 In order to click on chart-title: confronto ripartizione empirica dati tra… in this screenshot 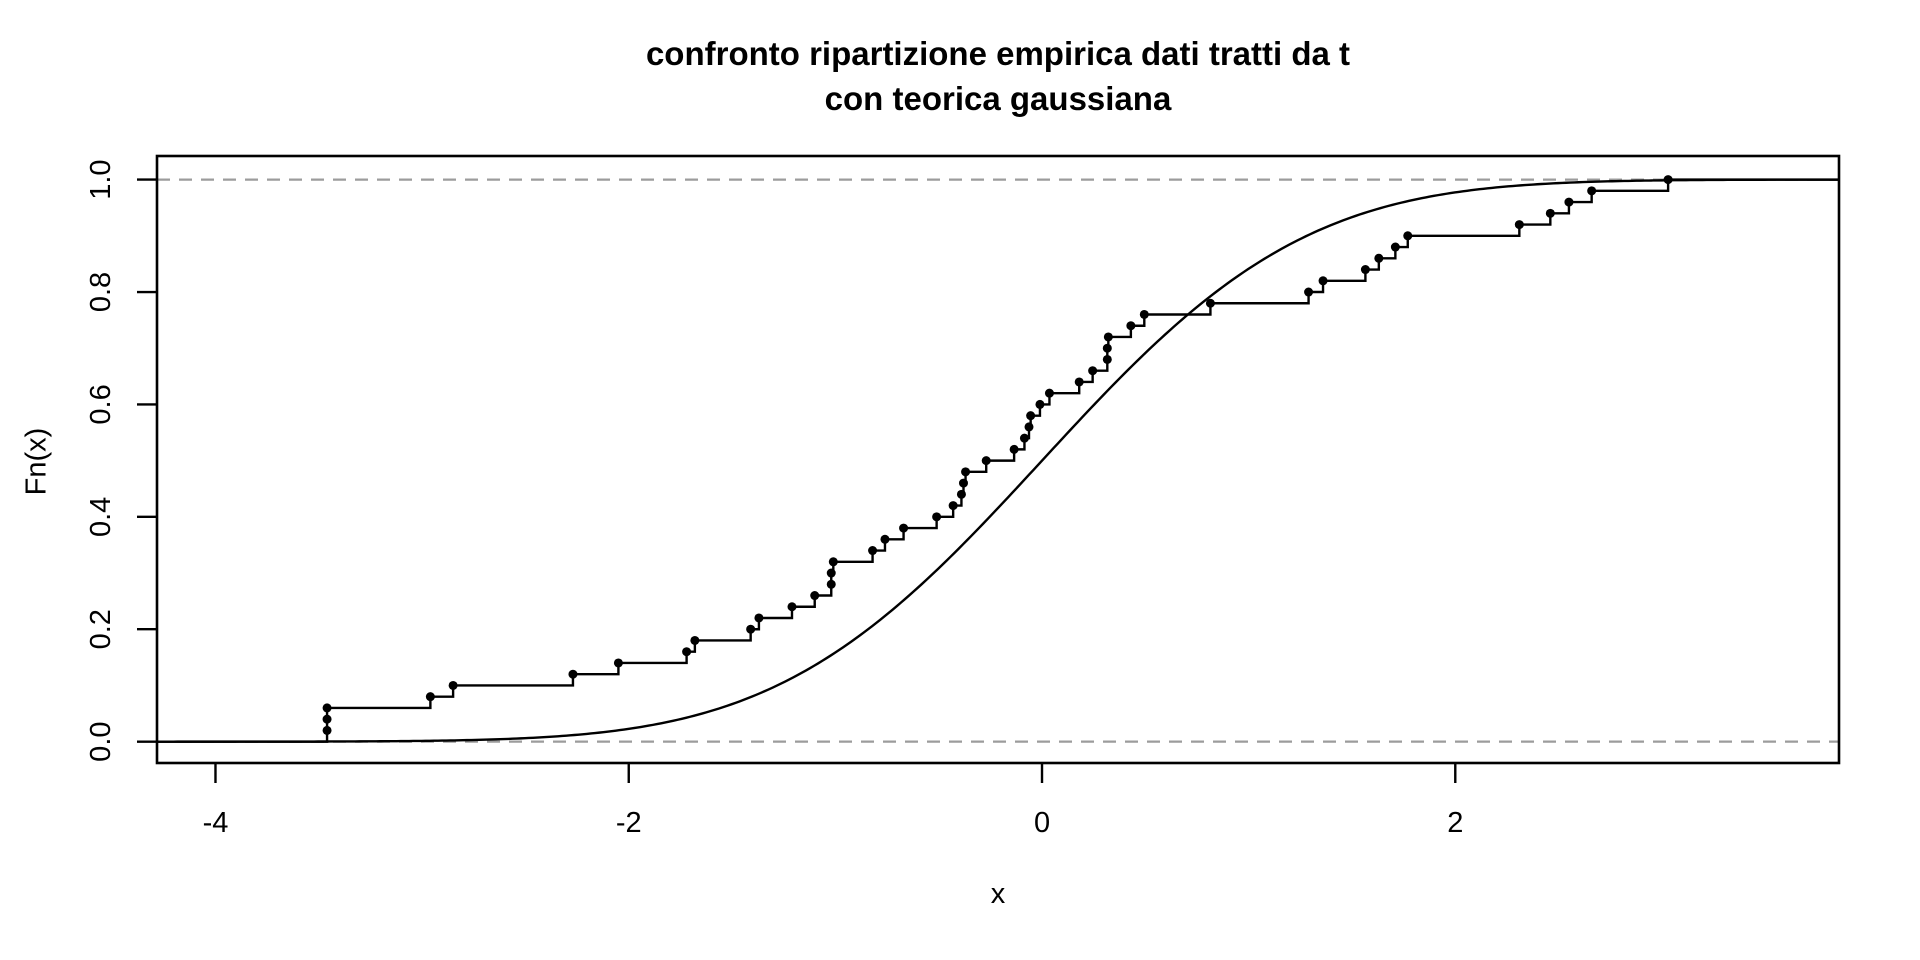, I will do `click(998, 76)`.